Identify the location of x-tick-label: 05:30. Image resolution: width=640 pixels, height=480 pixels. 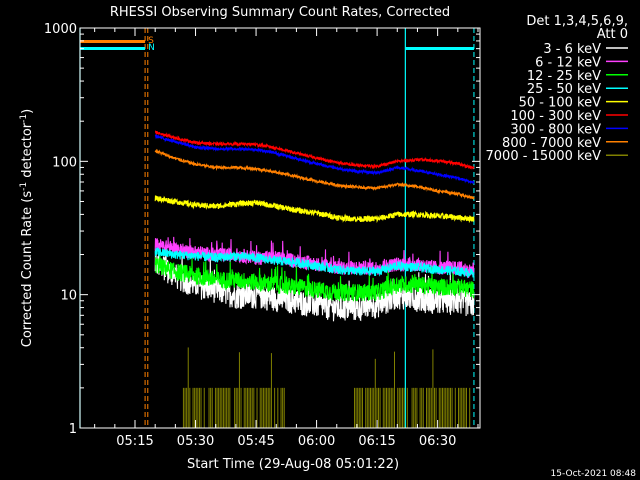
(195, 441).